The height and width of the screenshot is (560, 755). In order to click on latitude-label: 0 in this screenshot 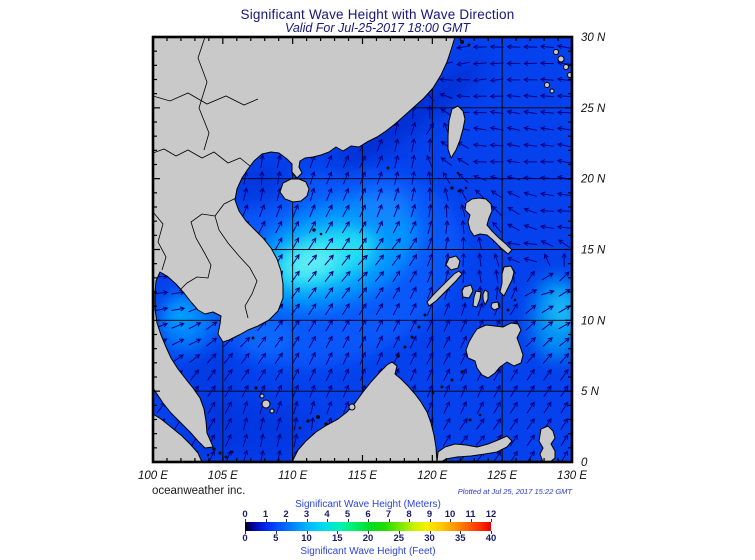, I will do `click(584, 463)`.